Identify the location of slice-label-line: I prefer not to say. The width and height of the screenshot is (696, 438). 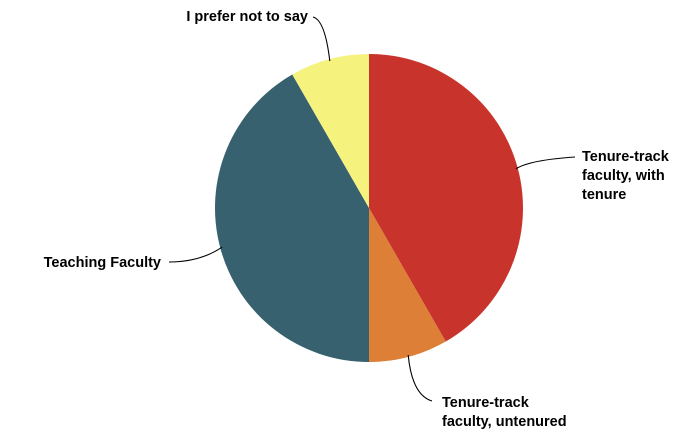
(247, 17).